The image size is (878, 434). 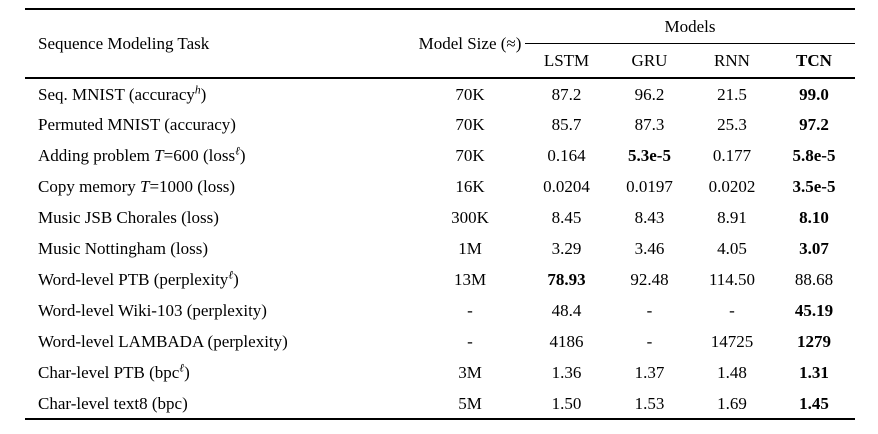 I want to click on value-cell-gru: 3.46, so click(x=649, y=248).